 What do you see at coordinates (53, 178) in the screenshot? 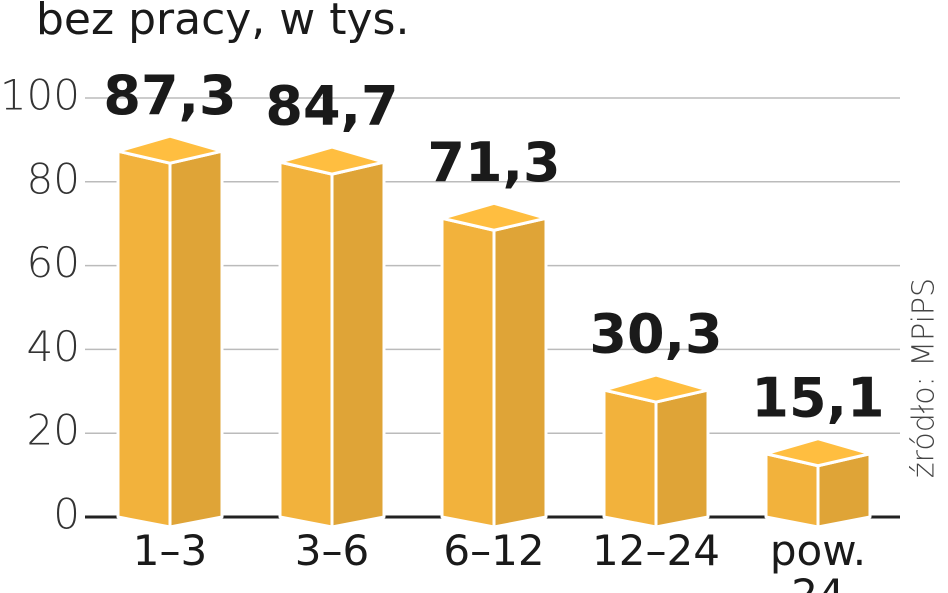
I see `y-tick-label: 80` at bounding box center [53, 178].